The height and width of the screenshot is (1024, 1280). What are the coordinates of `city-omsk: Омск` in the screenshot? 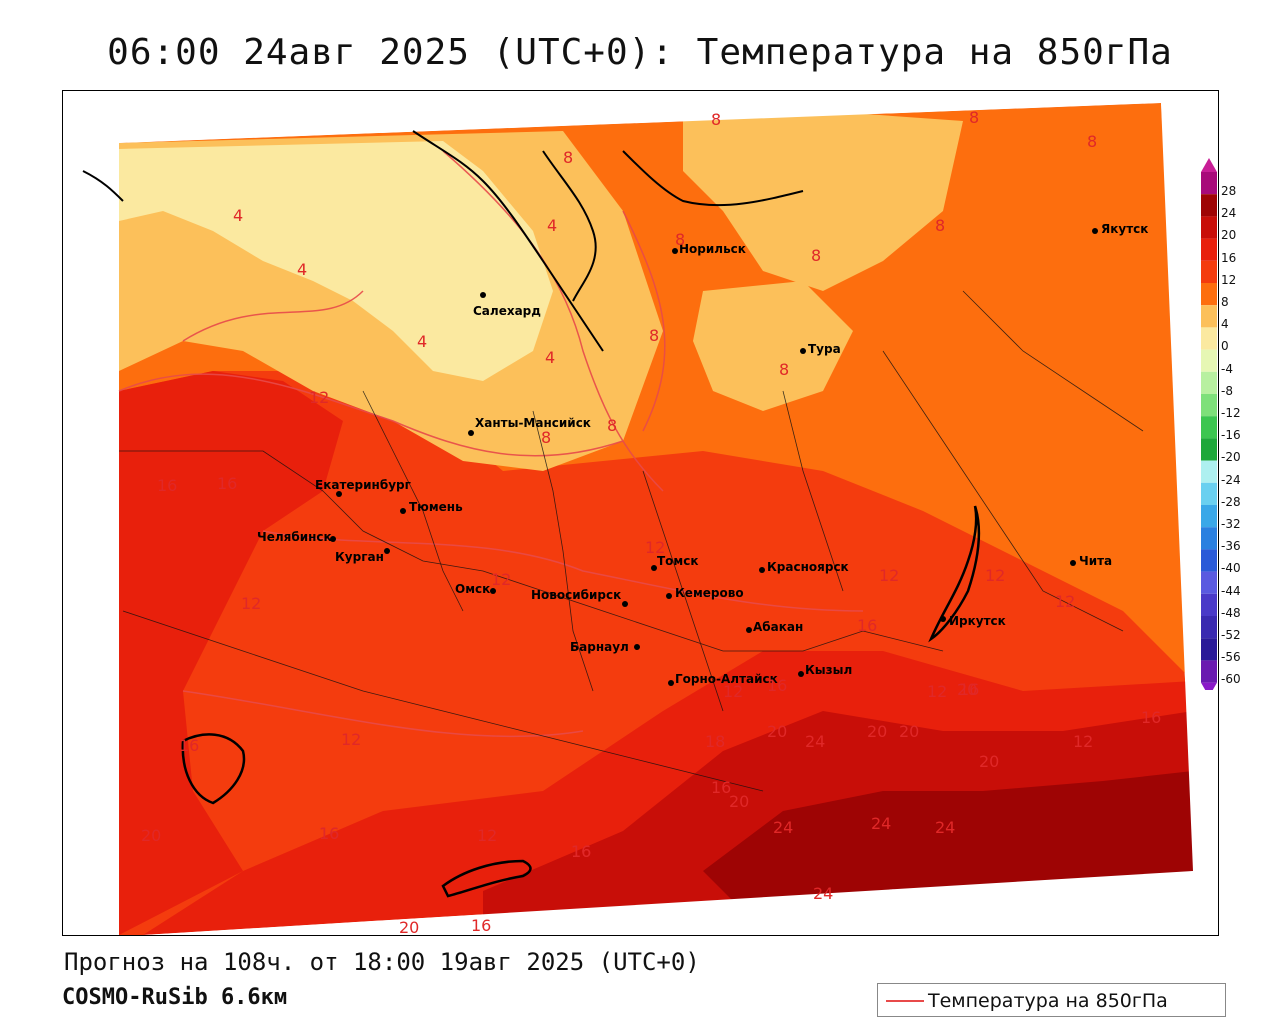 It's located at (475, 589).